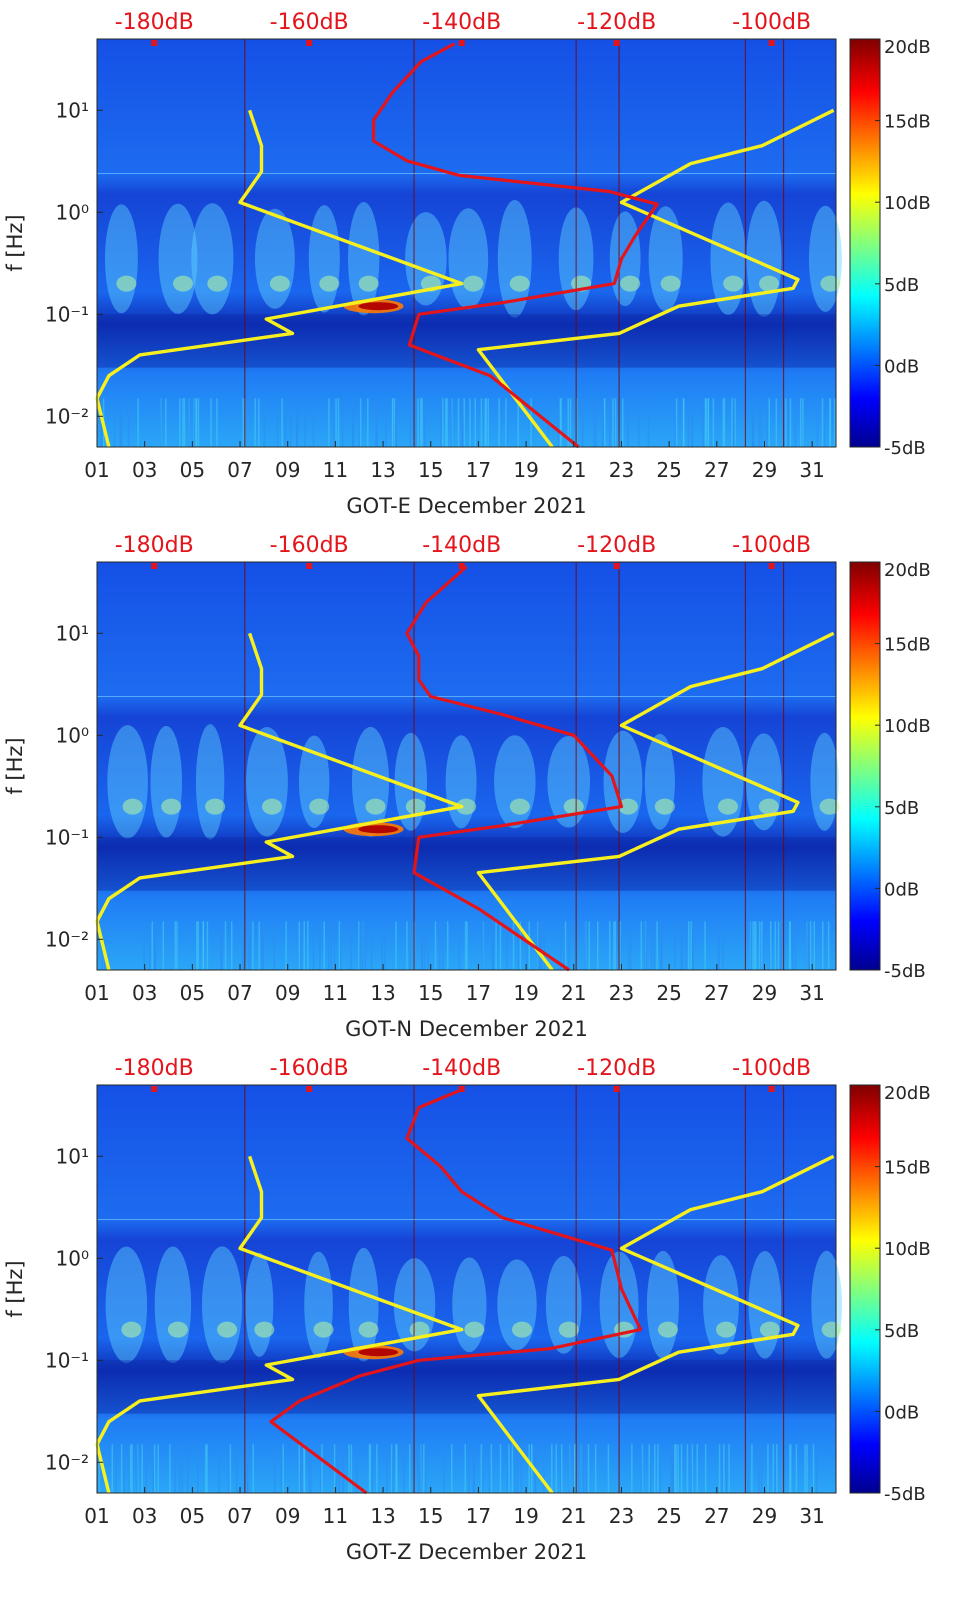 Image resolution: width=962 pixels, height=1599 pixels. Describe the element at coordinates (469, 1330) in the screenshot. I see `spectrogram-blobs` at that location.